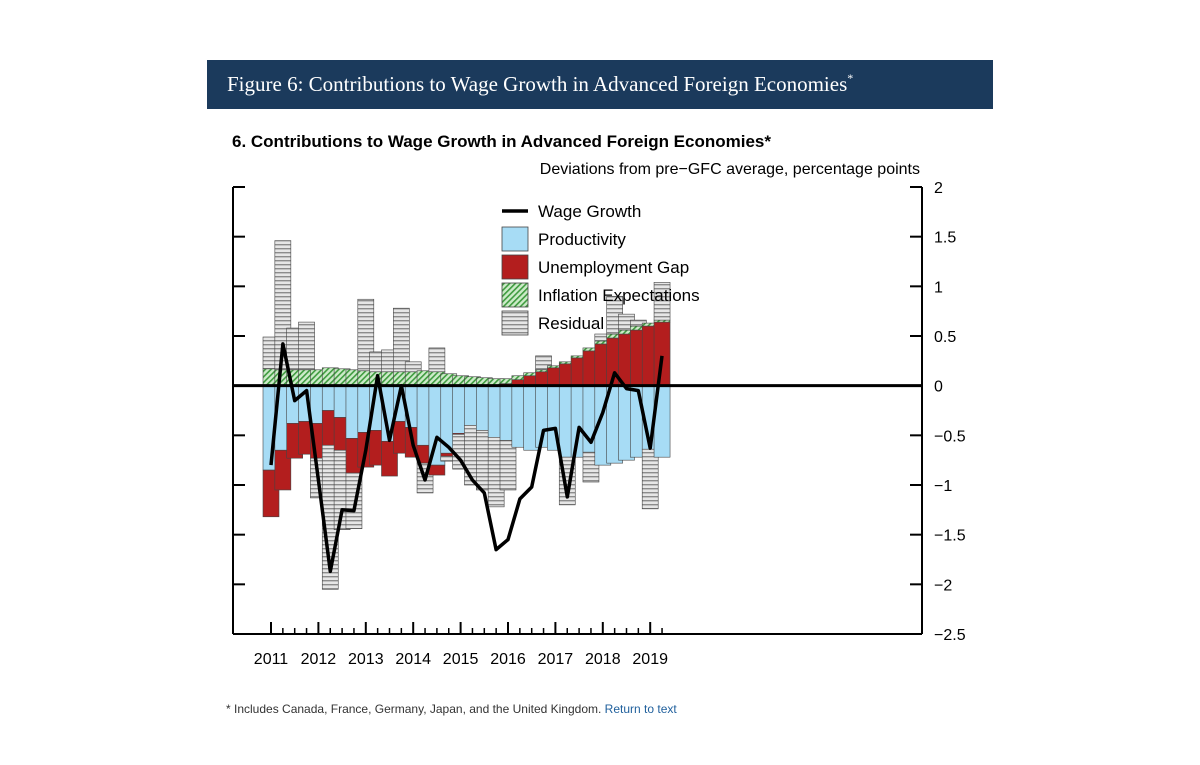 The width and height of the screenshot is (1200, 765). I want to click on x-tick-label: 2012, so click(319, 659).